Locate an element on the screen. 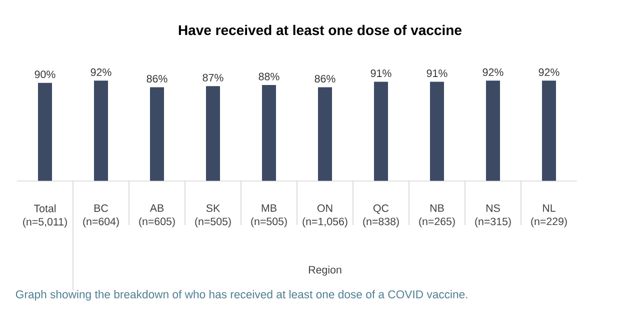 This screenshot has width=640, height=330. data-label: 90% is located at coordinates (45, 74).